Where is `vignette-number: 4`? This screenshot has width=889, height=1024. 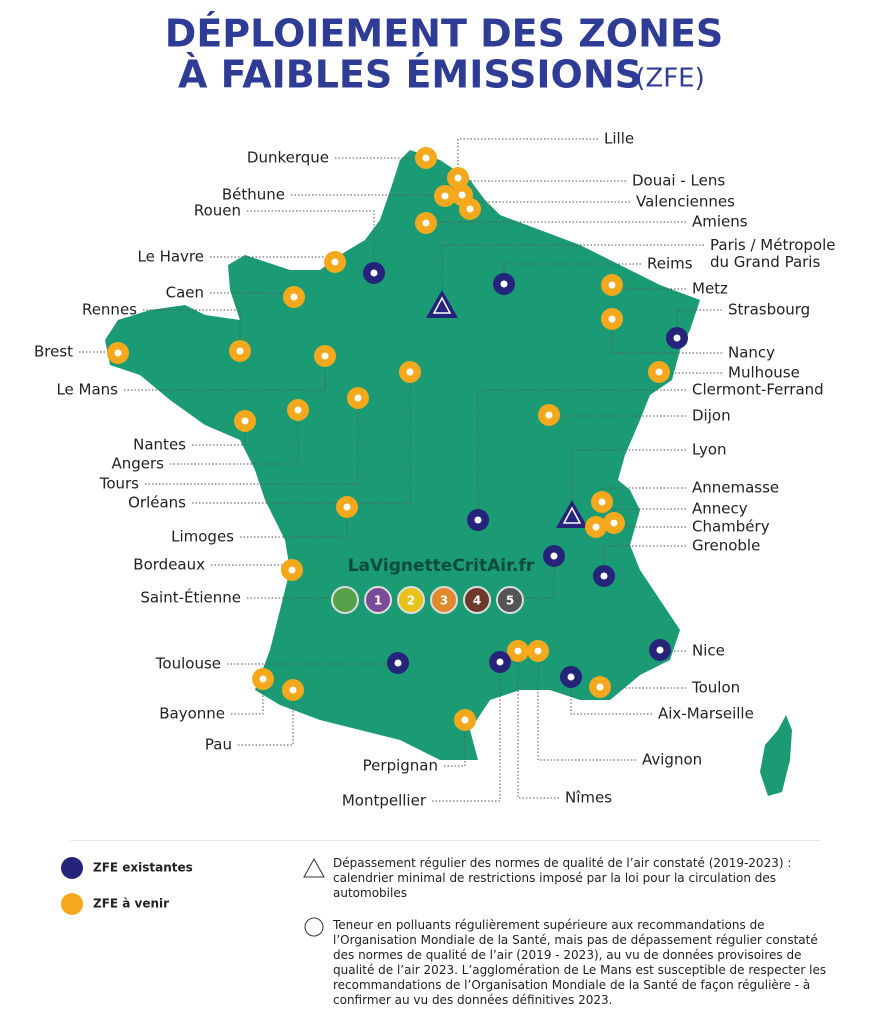 vignette-number: 4 is located at coordinates (477, 601).